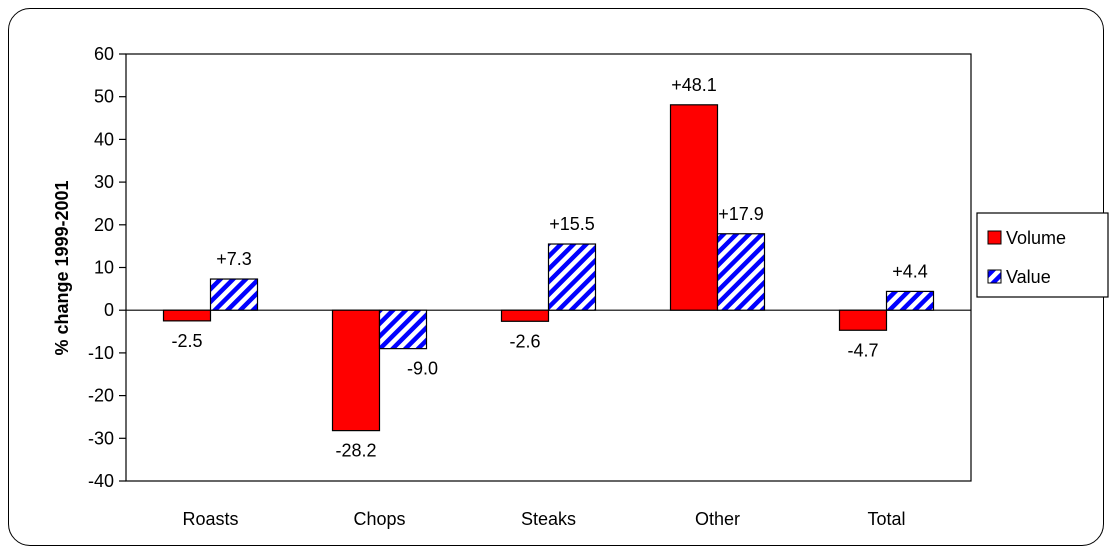  What do you see at coordinates (548, 519) in the screenshot?
I see `x-tick-label-steaks: Steaks` at bounding box center [548, 519].